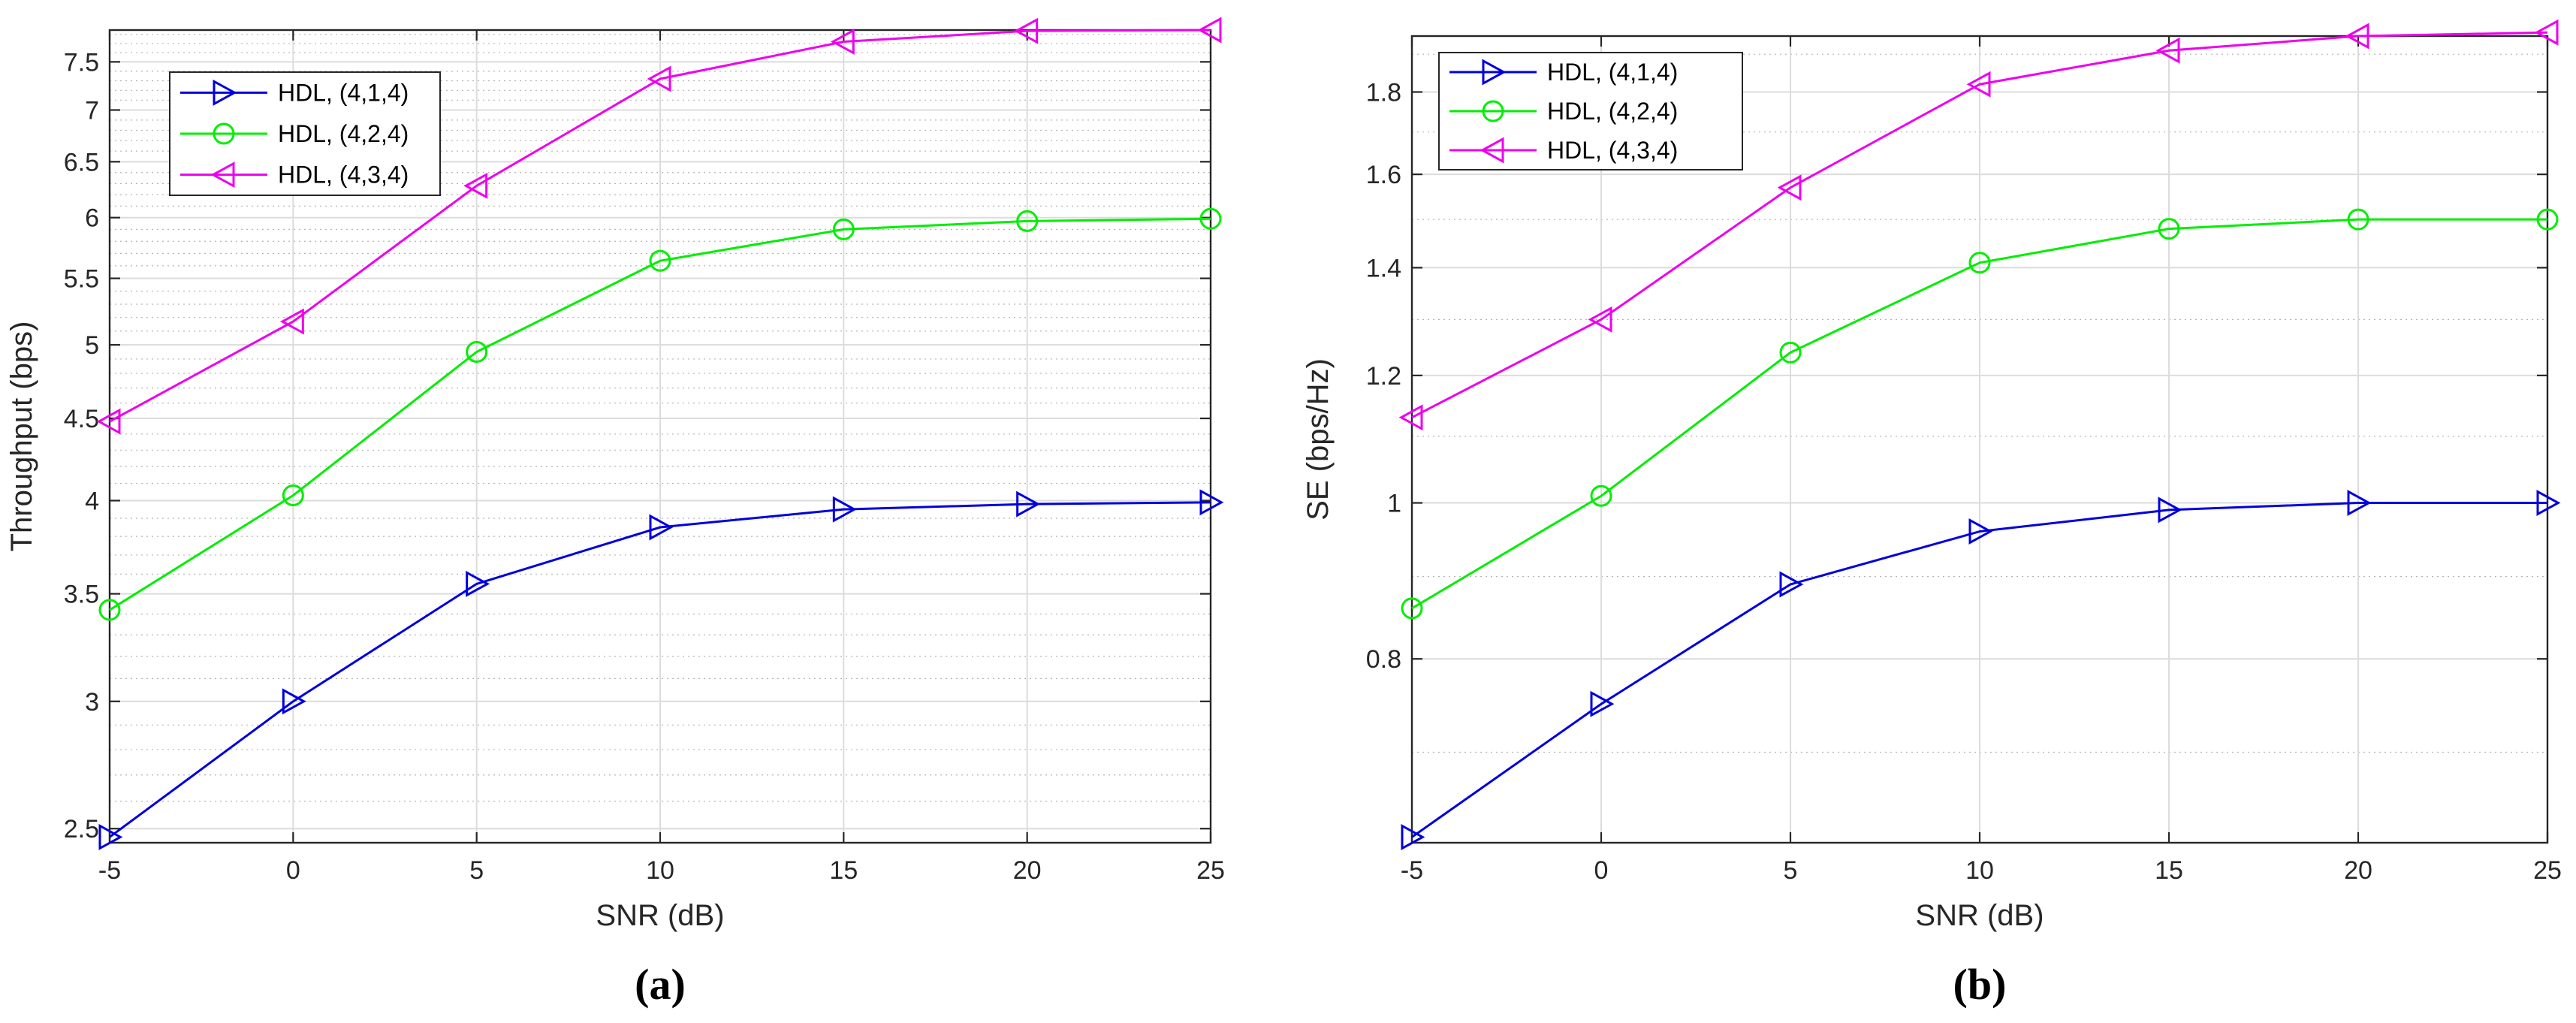 The image size is (2576, 1023). What do you see at coordinates (81, 829) in the screenshot?
I see `y-tick-label: 2.5` at bounding box center [81, 829].